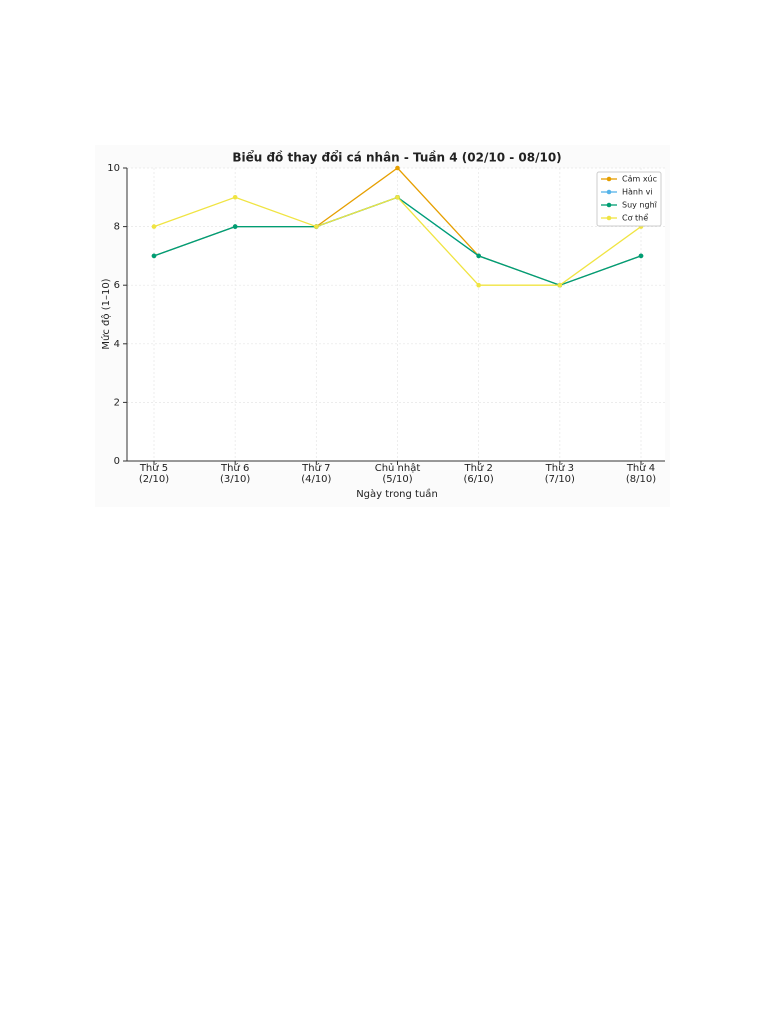 This screenshot has height=1024, width=768. What do you see at coordinates (397, 494) in the screenshot?
I see `x-axis-label: Ngày trong tuần` at bounding box center [397, 494].